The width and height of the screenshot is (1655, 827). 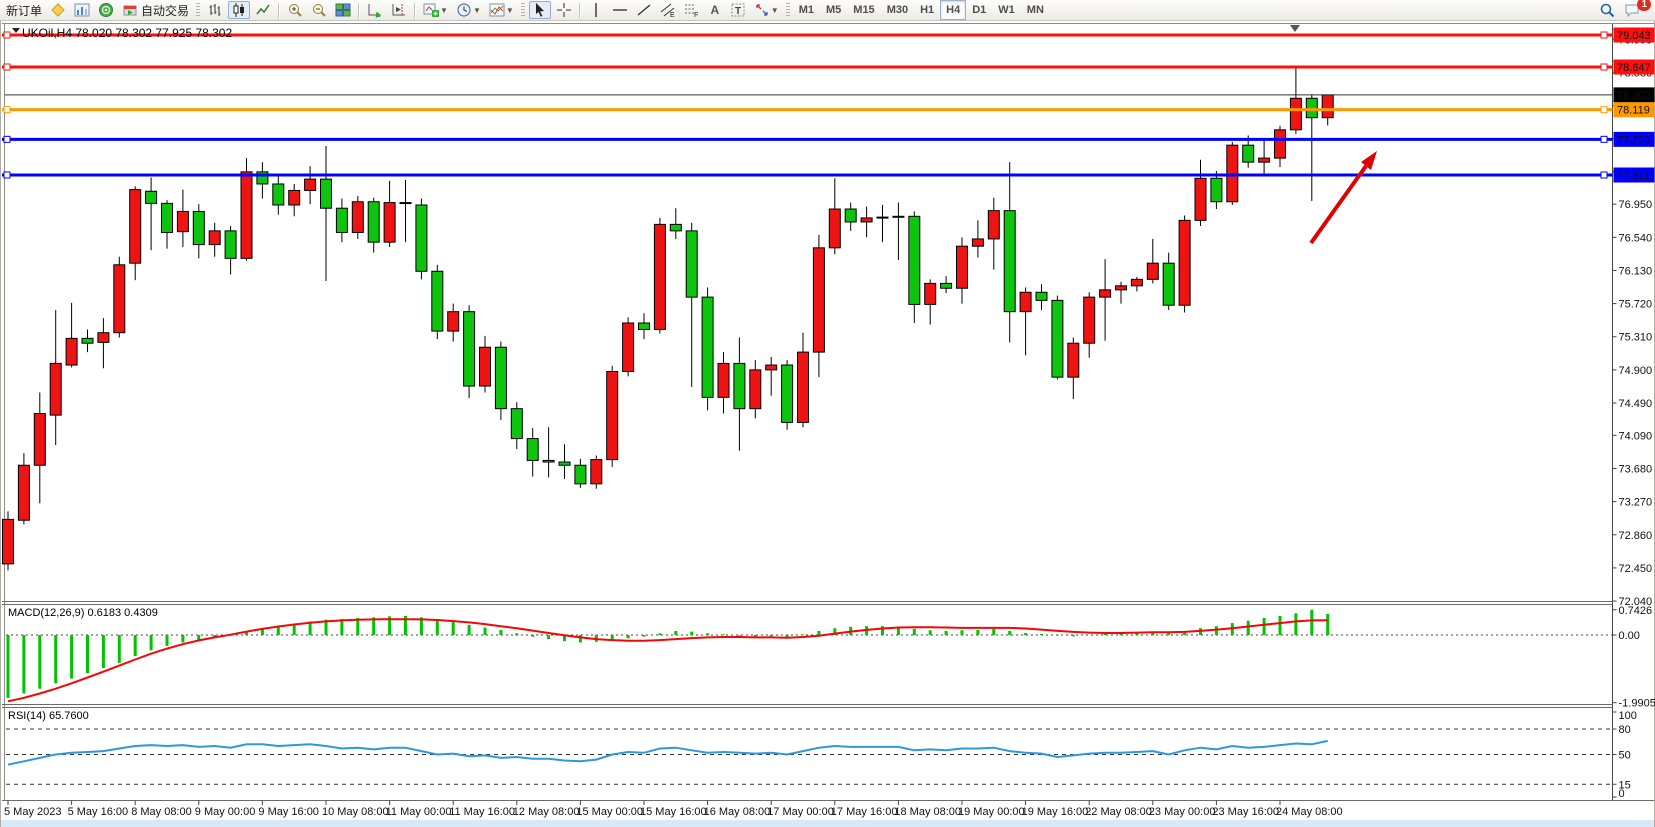 What do you see at coordinates (1636, 371) in the screenshot?
I see `svg-text: 74.900` at bounding box center [1636, 371].